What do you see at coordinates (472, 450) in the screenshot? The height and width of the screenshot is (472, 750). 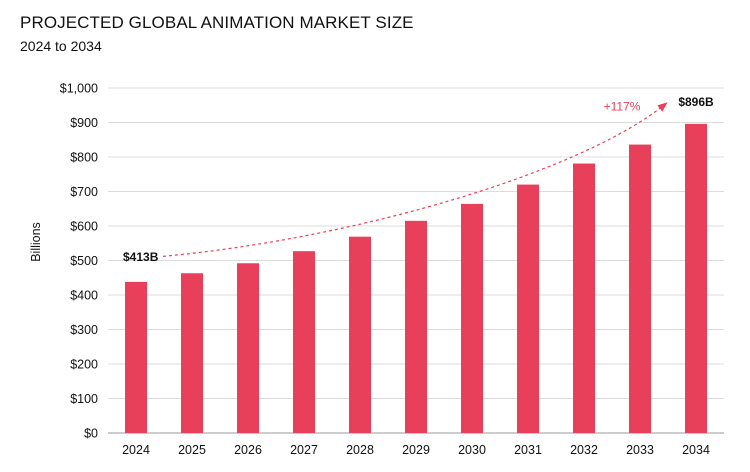 I see `x-tick-label: 2030` at bounding box center [472, 450].